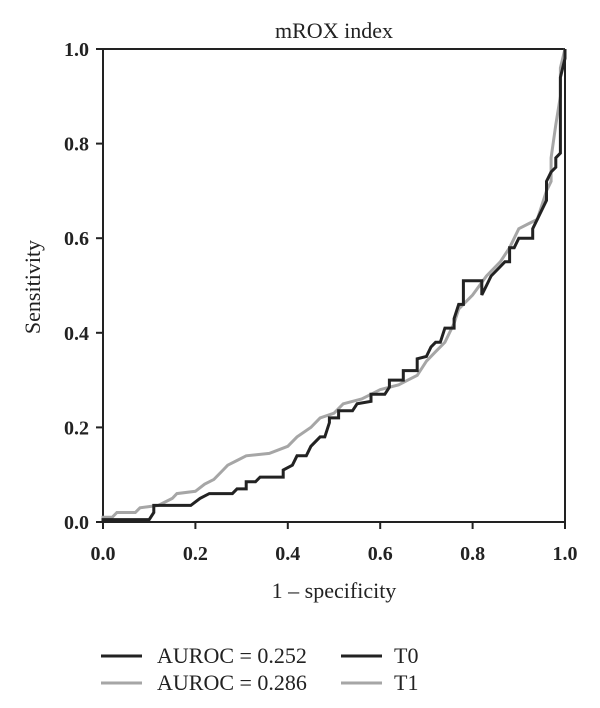 The height and width of the screenshot is (708, 600). I want to click on legend-series-t0: T0, so click(406, 655).